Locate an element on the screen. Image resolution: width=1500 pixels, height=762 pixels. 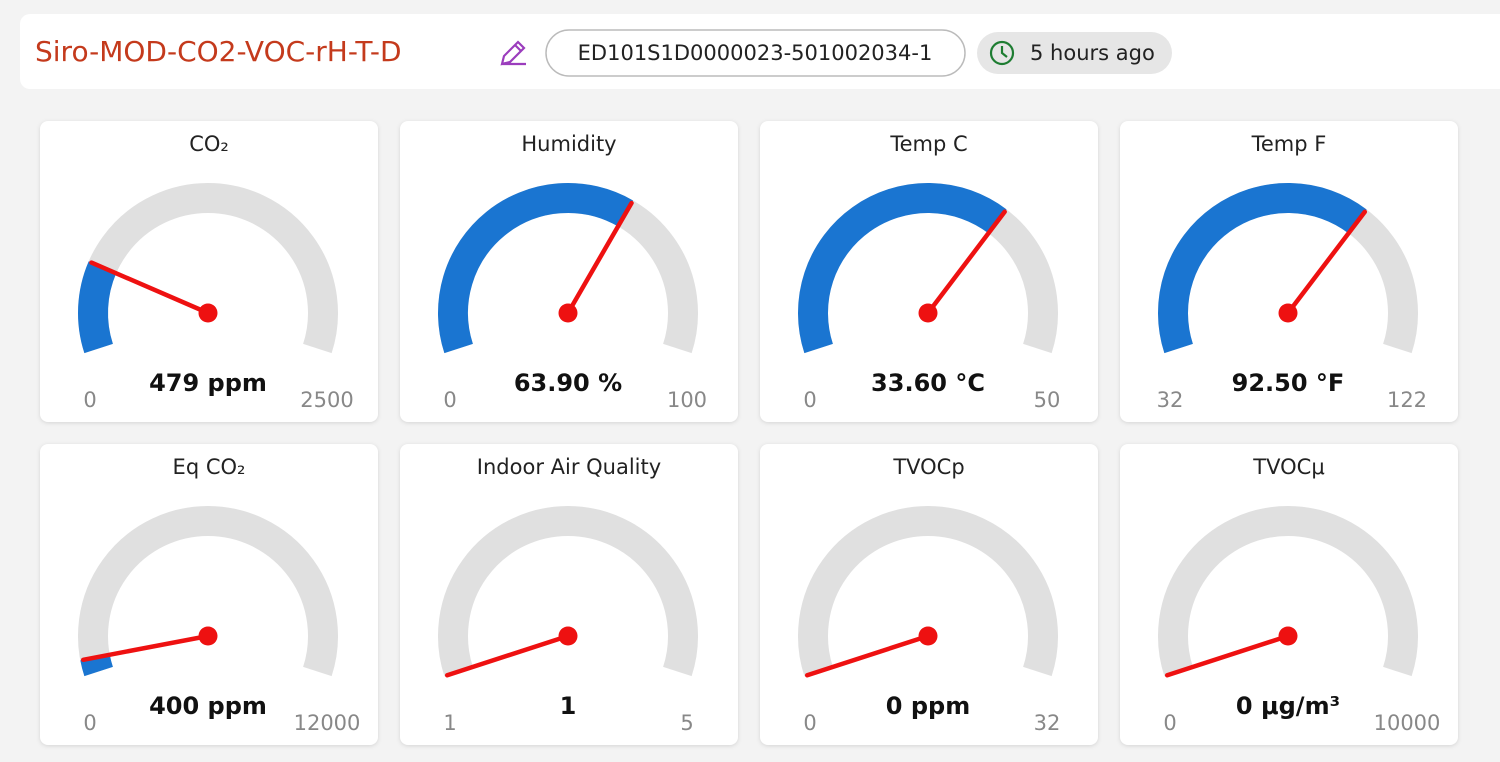
gauge-value: 1 is located at coordinates (568, 706).